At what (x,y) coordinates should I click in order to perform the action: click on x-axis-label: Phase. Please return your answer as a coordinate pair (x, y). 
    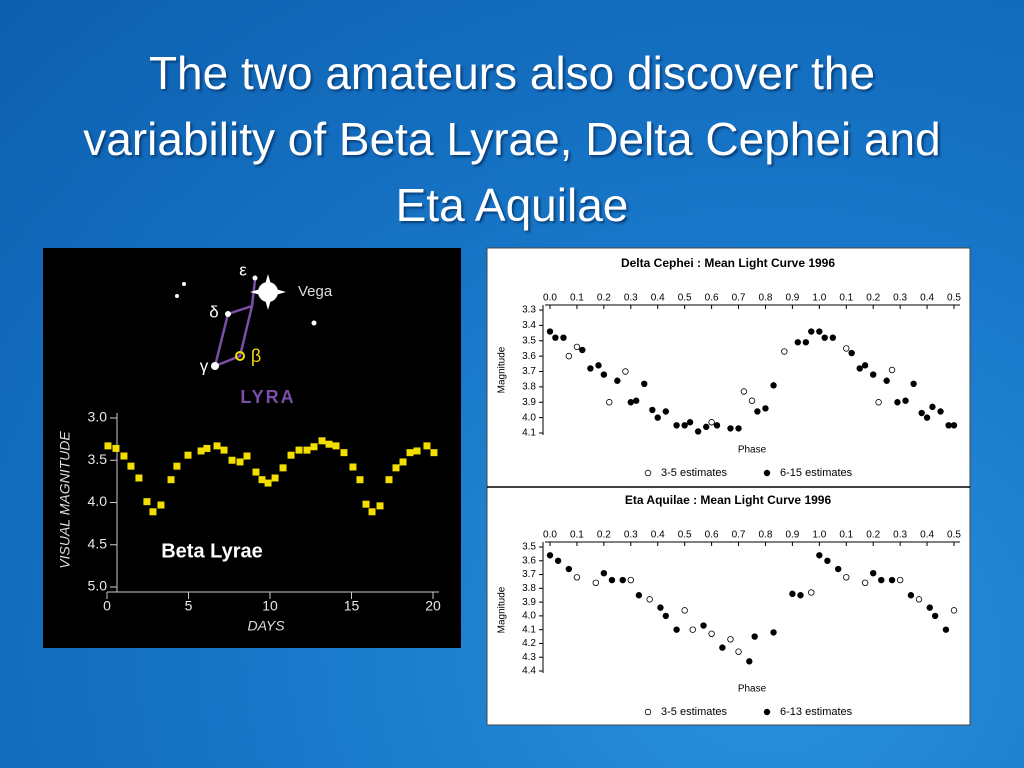
    Looking at the image, I should click on (752, 689).